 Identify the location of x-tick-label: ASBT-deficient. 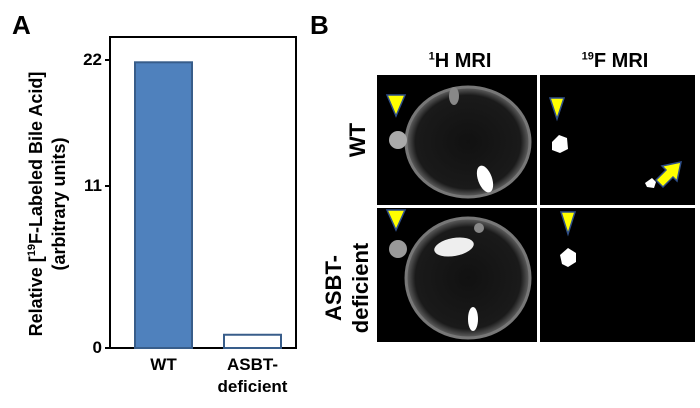
(252, 375).